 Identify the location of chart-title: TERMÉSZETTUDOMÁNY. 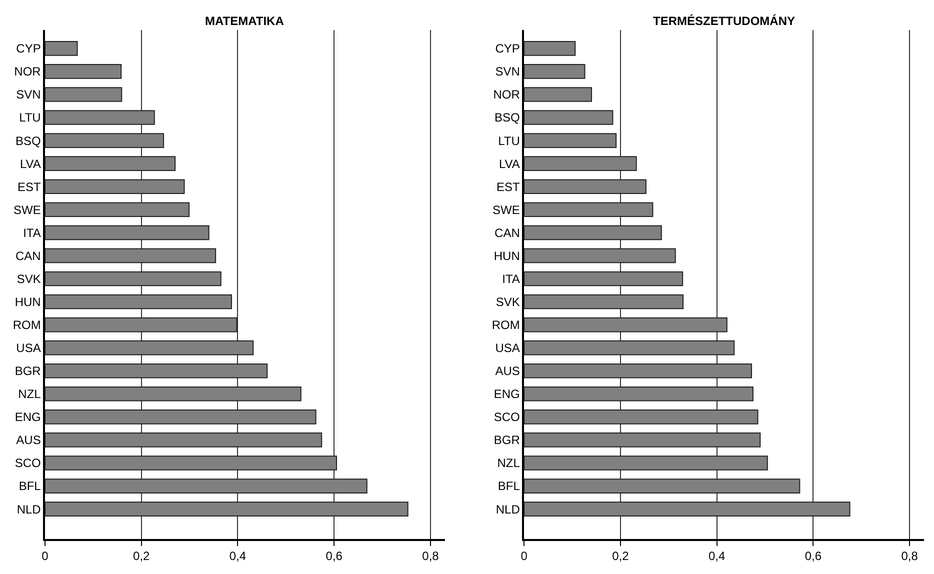
(724, 21).